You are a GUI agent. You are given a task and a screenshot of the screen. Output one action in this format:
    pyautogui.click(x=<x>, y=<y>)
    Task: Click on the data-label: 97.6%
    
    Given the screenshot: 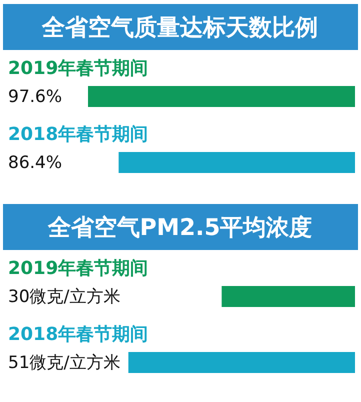 What is the action you would take?
    pyautogui.click(x=35, y=97)
    